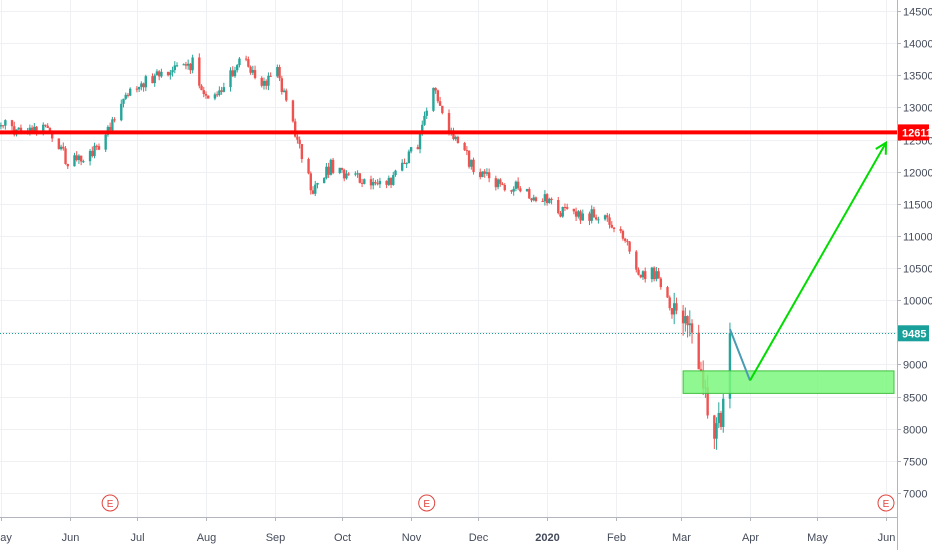  What do you see at coordinates (740, 354) in the screenshot?
I see `pullback-line` at bounding box center [740, 354].